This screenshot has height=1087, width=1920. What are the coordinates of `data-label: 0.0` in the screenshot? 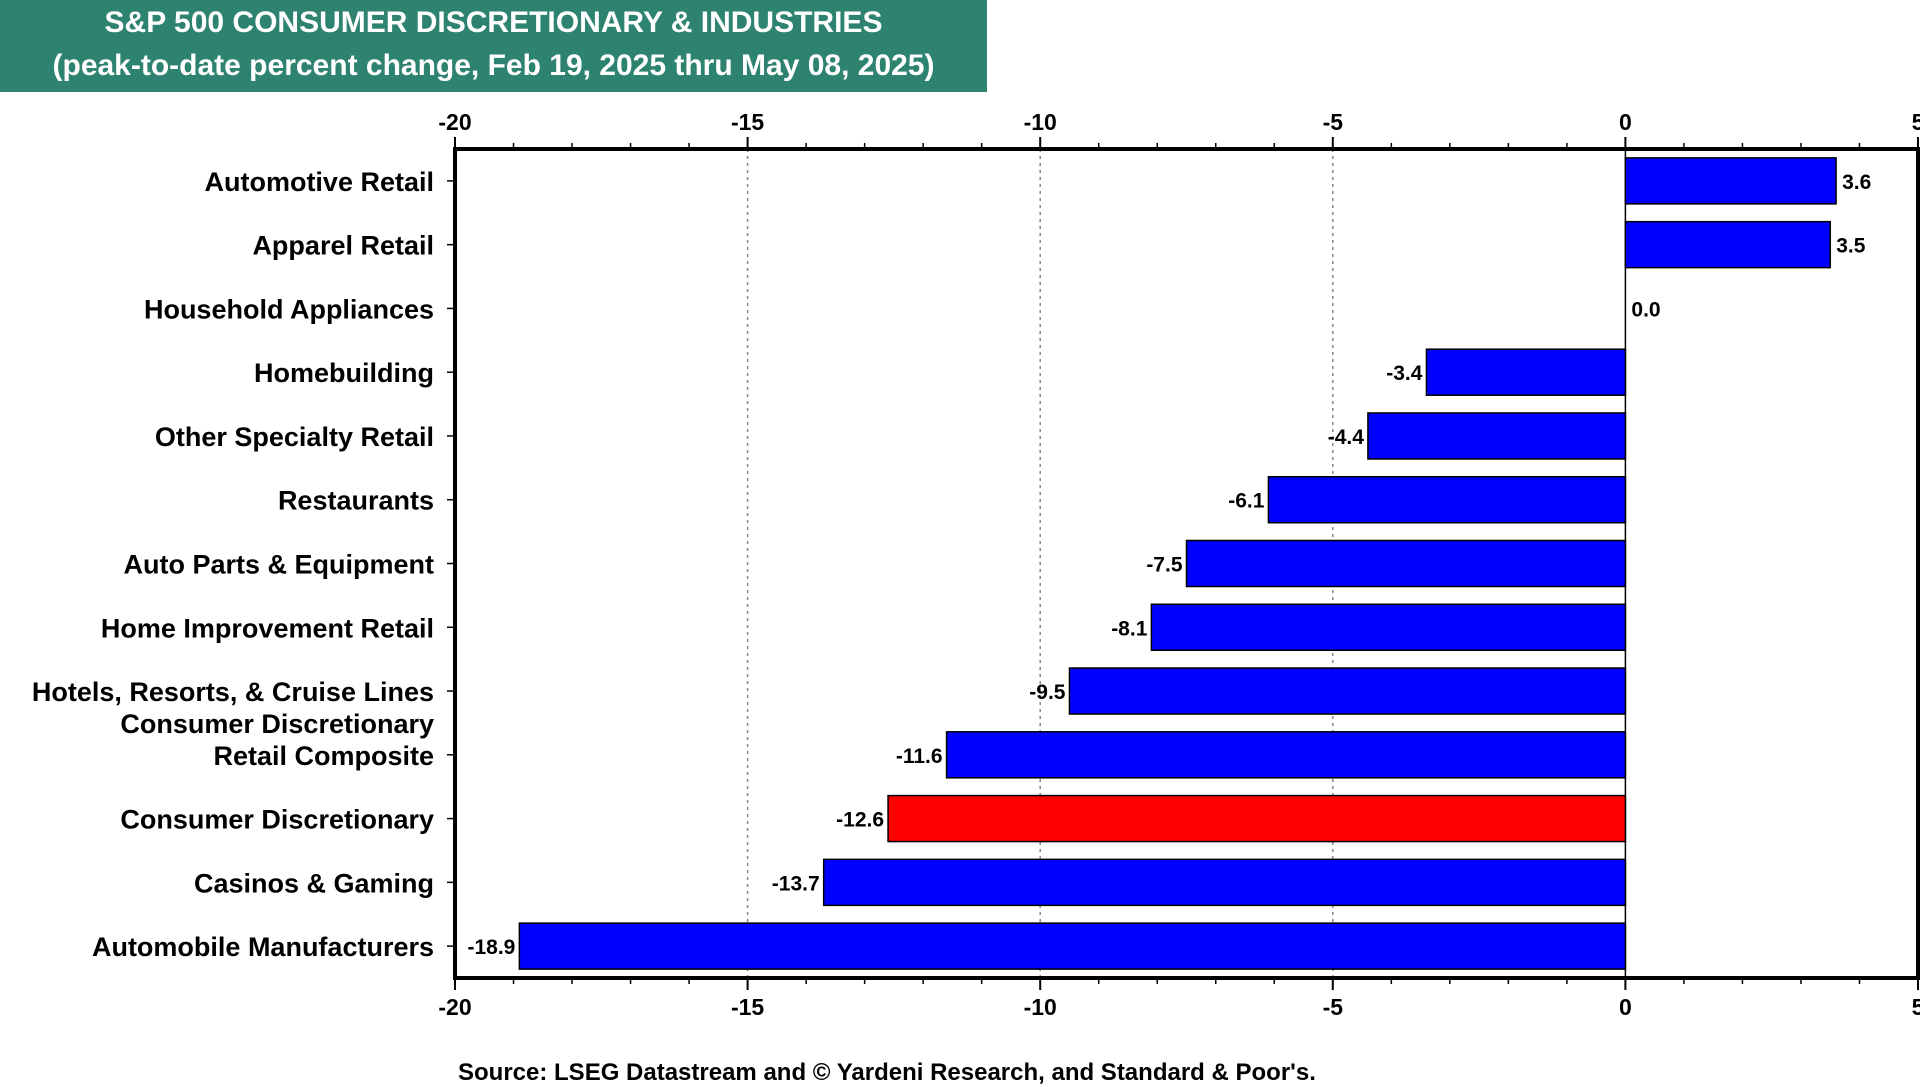 It's located at (1645, 309).